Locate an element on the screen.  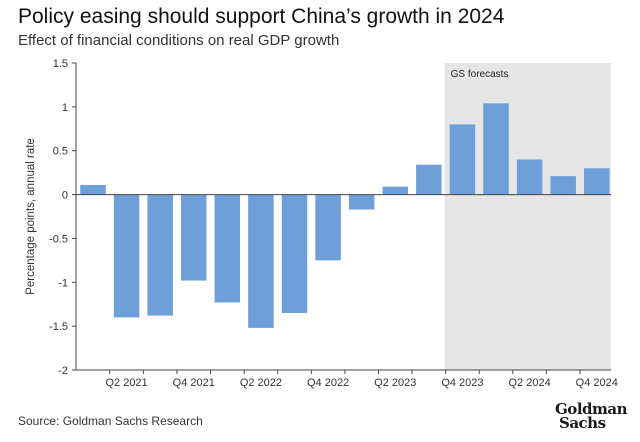
bar-q2-2024 is located at coordinates (529, 177).